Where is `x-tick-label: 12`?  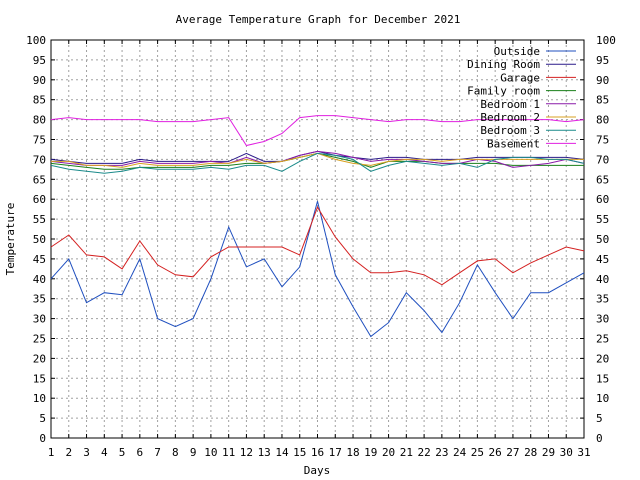 x-tick-label: 12 is located at coordinates (246, 452).